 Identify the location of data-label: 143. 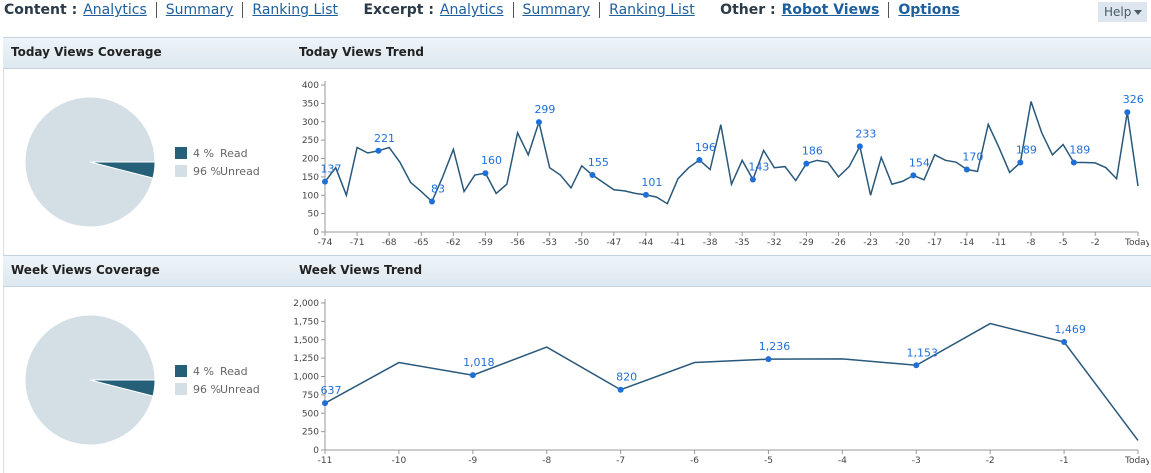
(758, 166).